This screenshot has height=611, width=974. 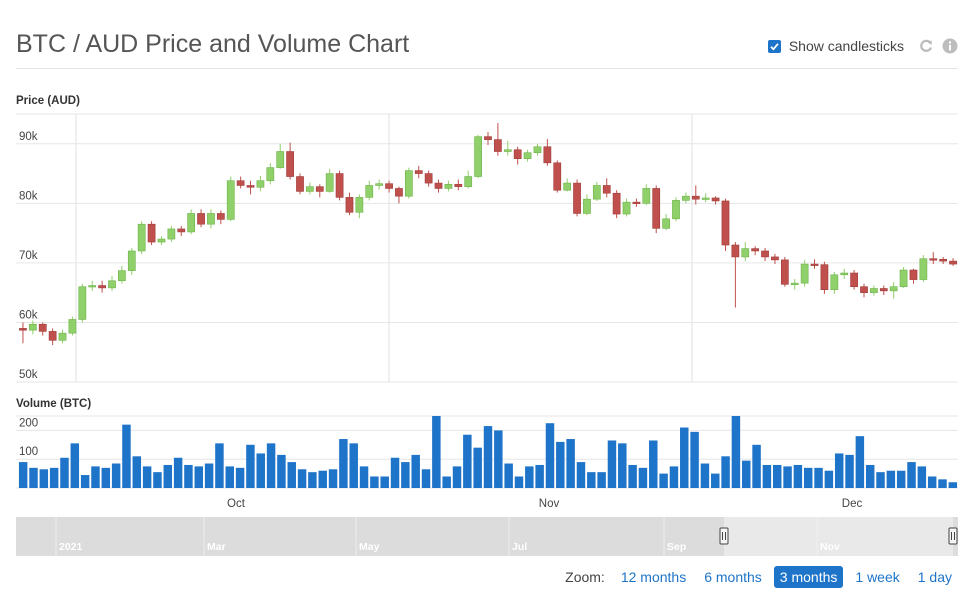 I want to click on show-candlesticks-label: Show candlesticks, so click(x=846, y=46).